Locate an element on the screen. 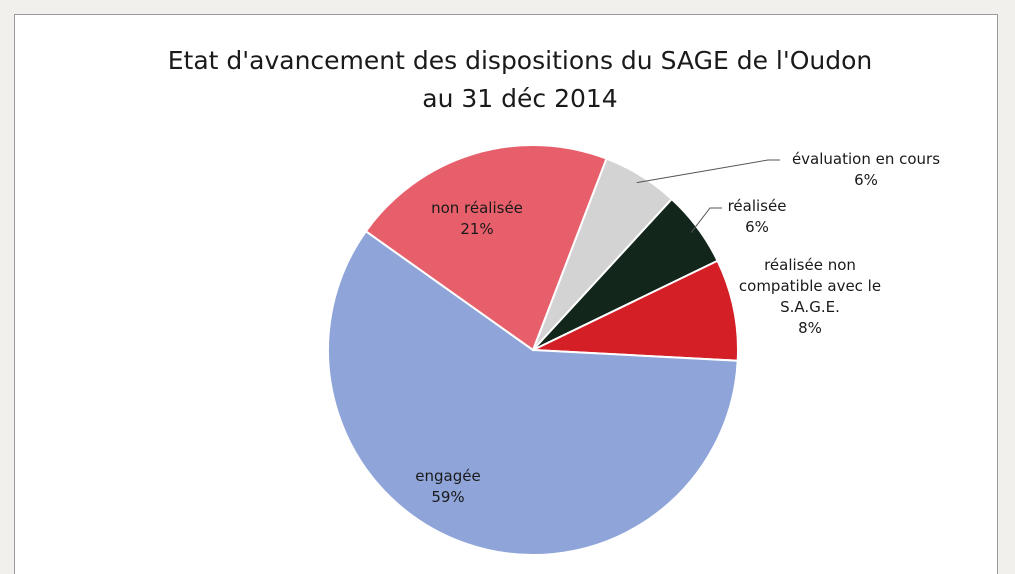  data-label: engagée 59% is located at coordinates (447, 487).